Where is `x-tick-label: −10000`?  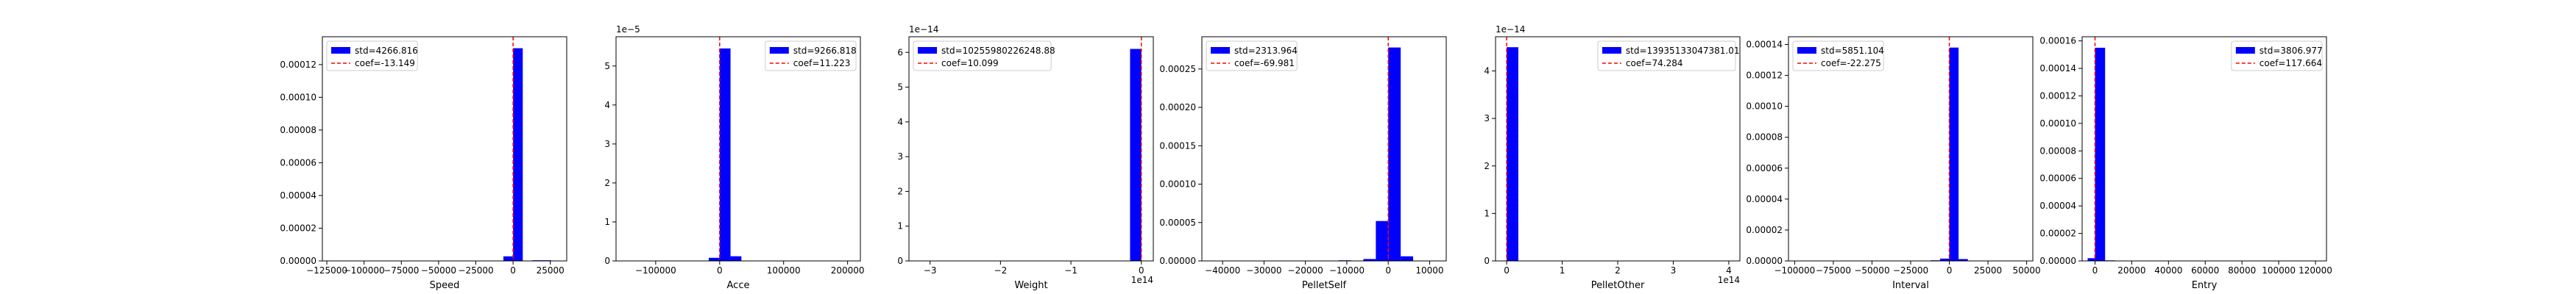
x-tick-label: −10000 is located at coordinates (1347, 270).